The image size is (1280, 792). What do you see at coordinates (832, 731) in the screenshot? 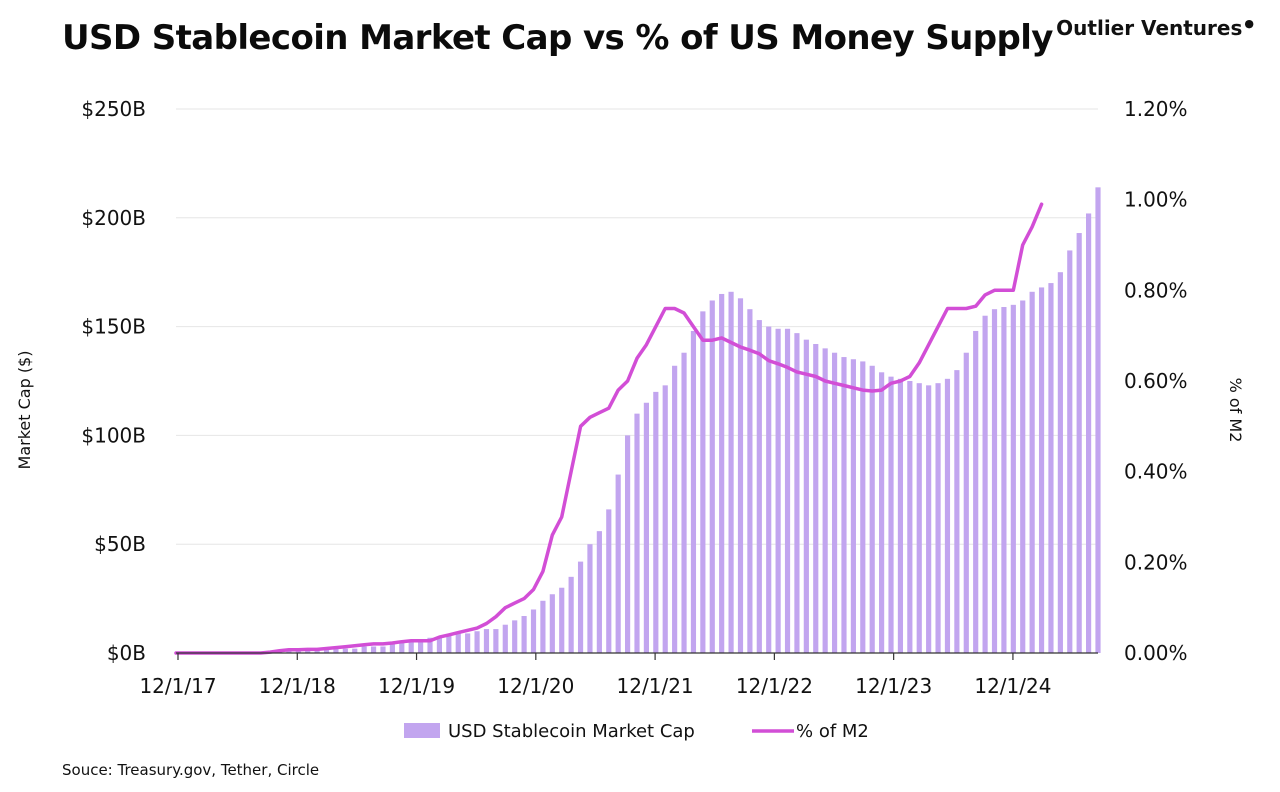
I see `legend-label-line: % of M2` at bounding box center [832, 731].